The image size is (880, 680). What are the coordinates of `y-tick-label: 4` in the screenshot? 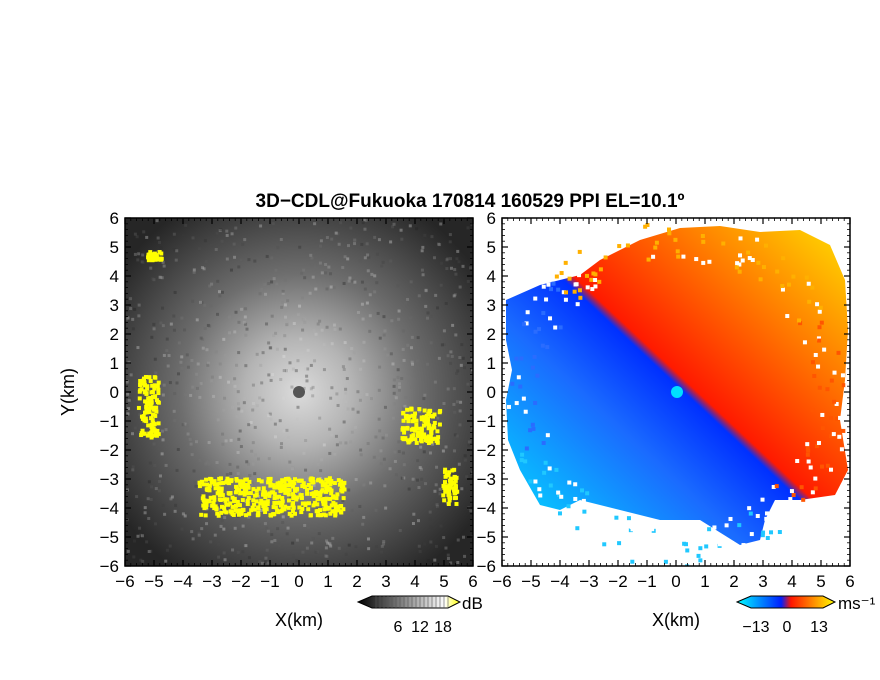 It's located at (491, 276).